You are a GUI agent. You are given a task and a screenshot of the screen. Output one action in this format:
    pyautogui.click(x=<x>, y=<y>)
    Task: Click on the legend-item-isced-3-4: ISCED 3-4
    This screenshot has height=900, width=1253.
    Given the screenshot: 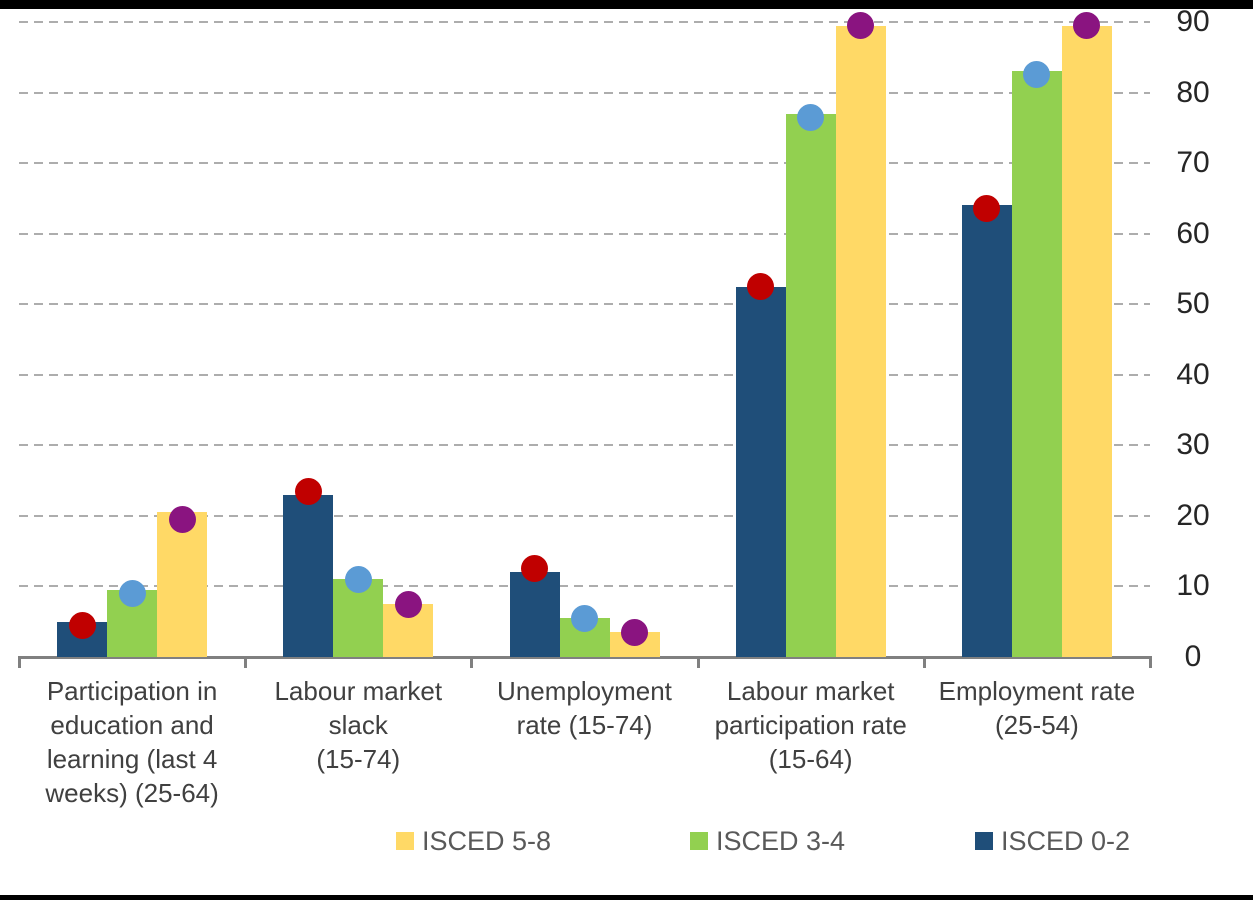 What is the action you would take?
    pyautogui.click(x=767, y=841)
    